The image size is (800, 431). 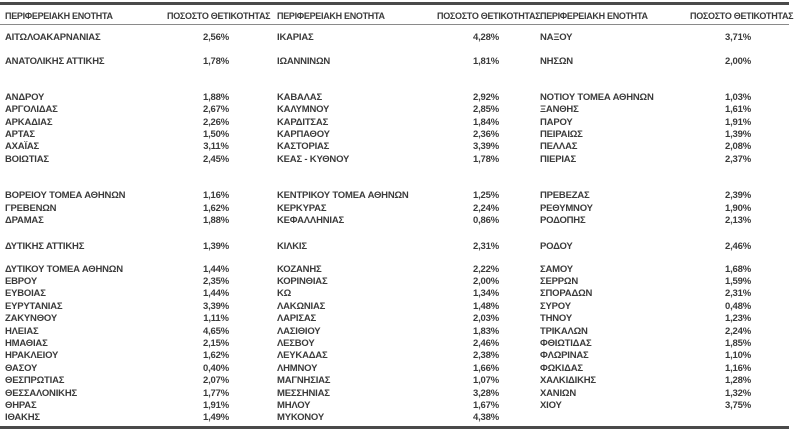 What do you see at coordinates (738, 344) in the screenshot?
I see `value-cell: 1,85%` at bounding box center [738, 344].